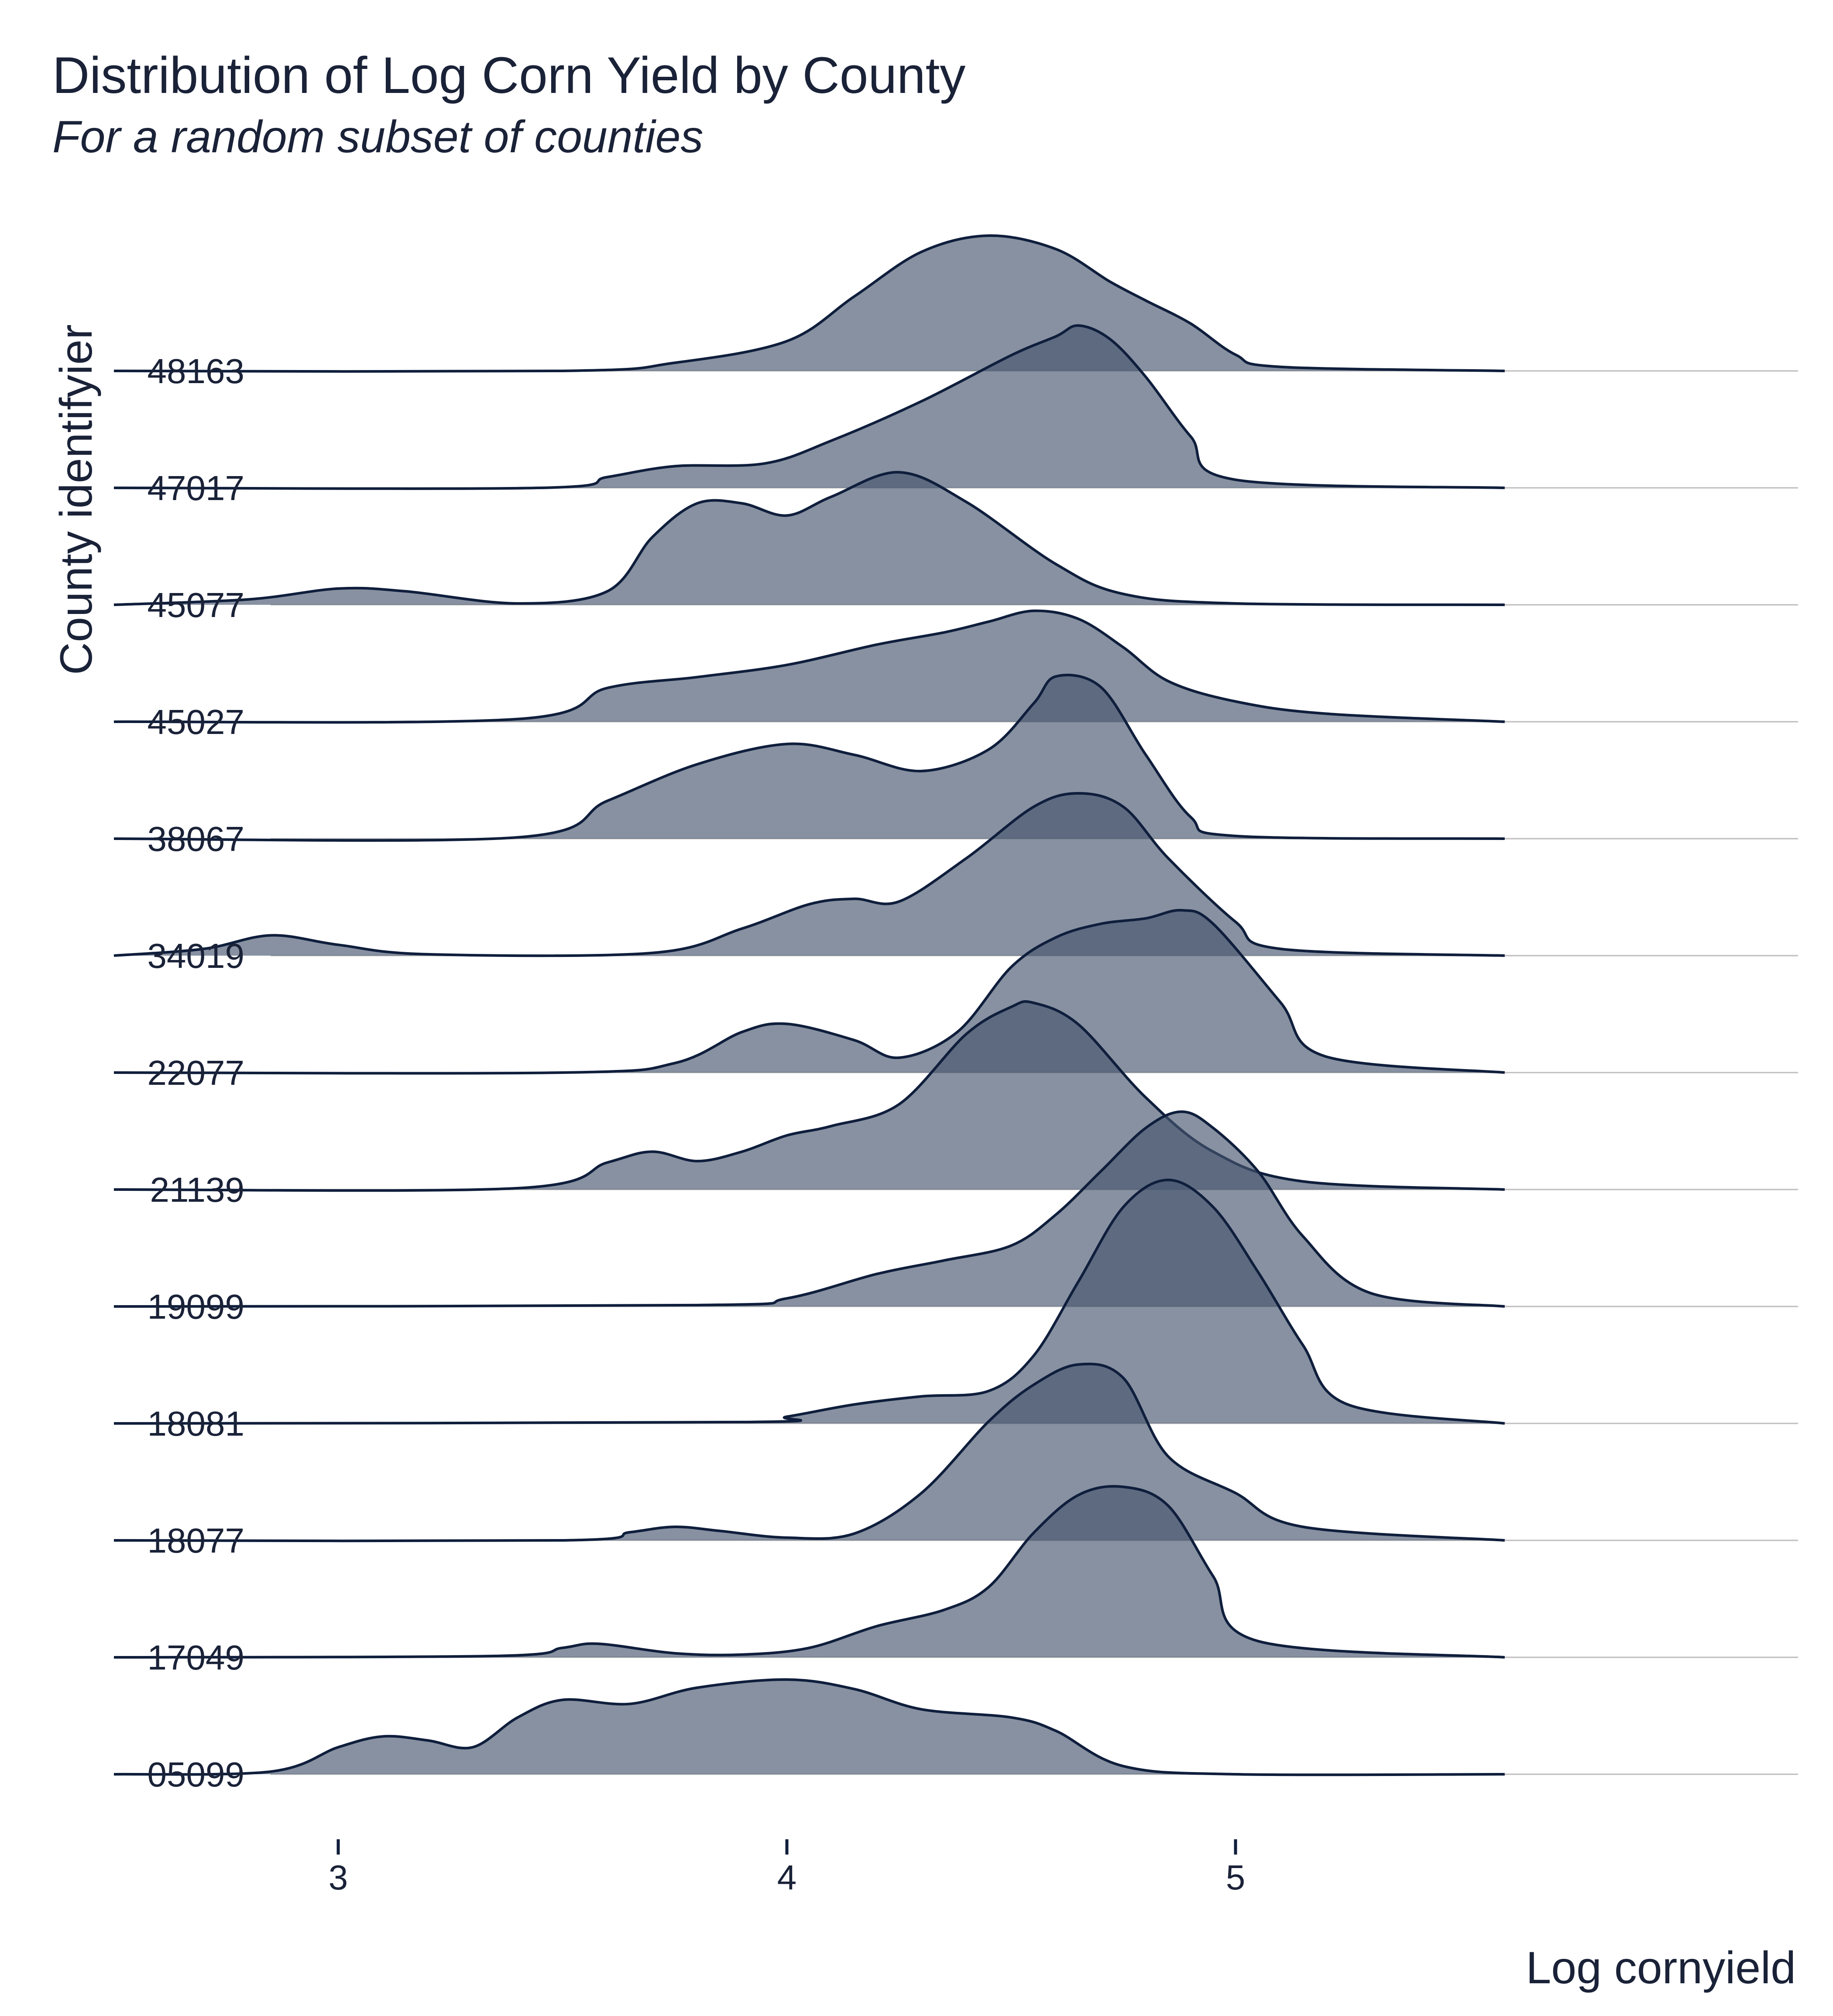  I want to click on x-tick-label: 3, so click(338, 1877).